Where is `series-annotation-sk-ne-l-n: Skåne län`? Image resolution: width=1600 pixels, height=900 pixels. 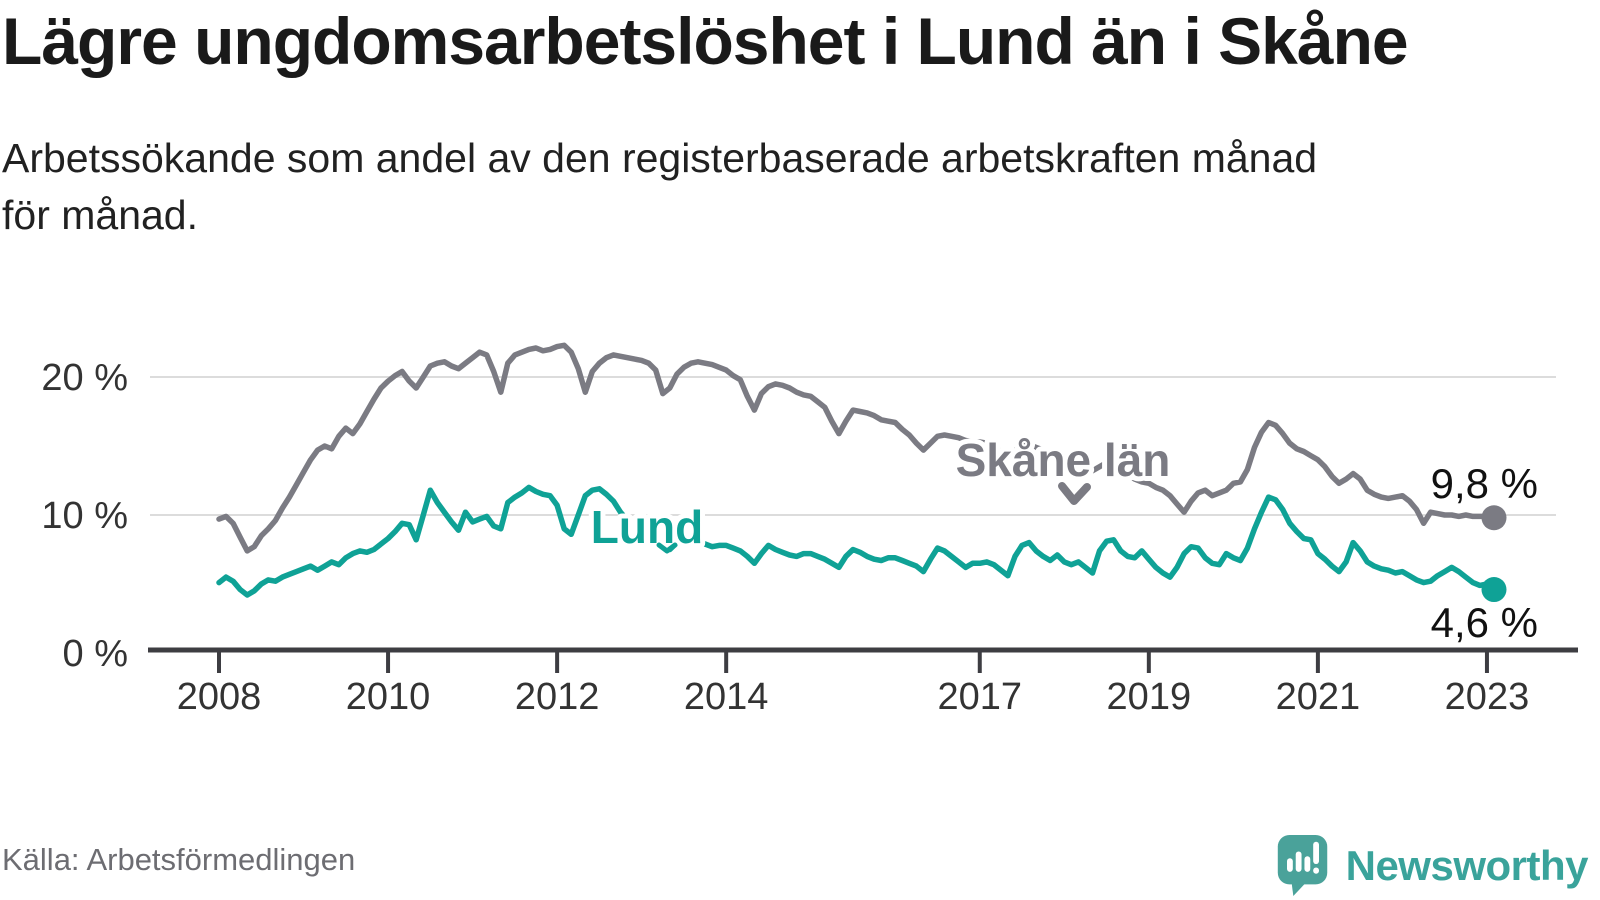 series-annotation-sk-ne-l-n: Skåne län is located at coordinates (1063, 460).